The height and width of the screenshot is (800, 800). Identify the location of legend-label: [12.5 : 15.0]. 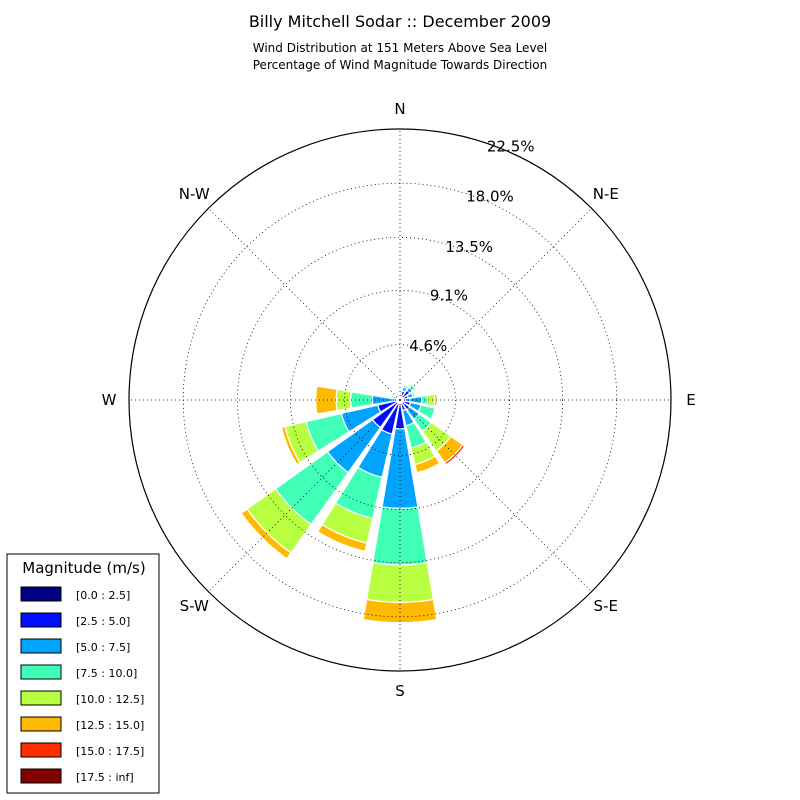
(110, 725).